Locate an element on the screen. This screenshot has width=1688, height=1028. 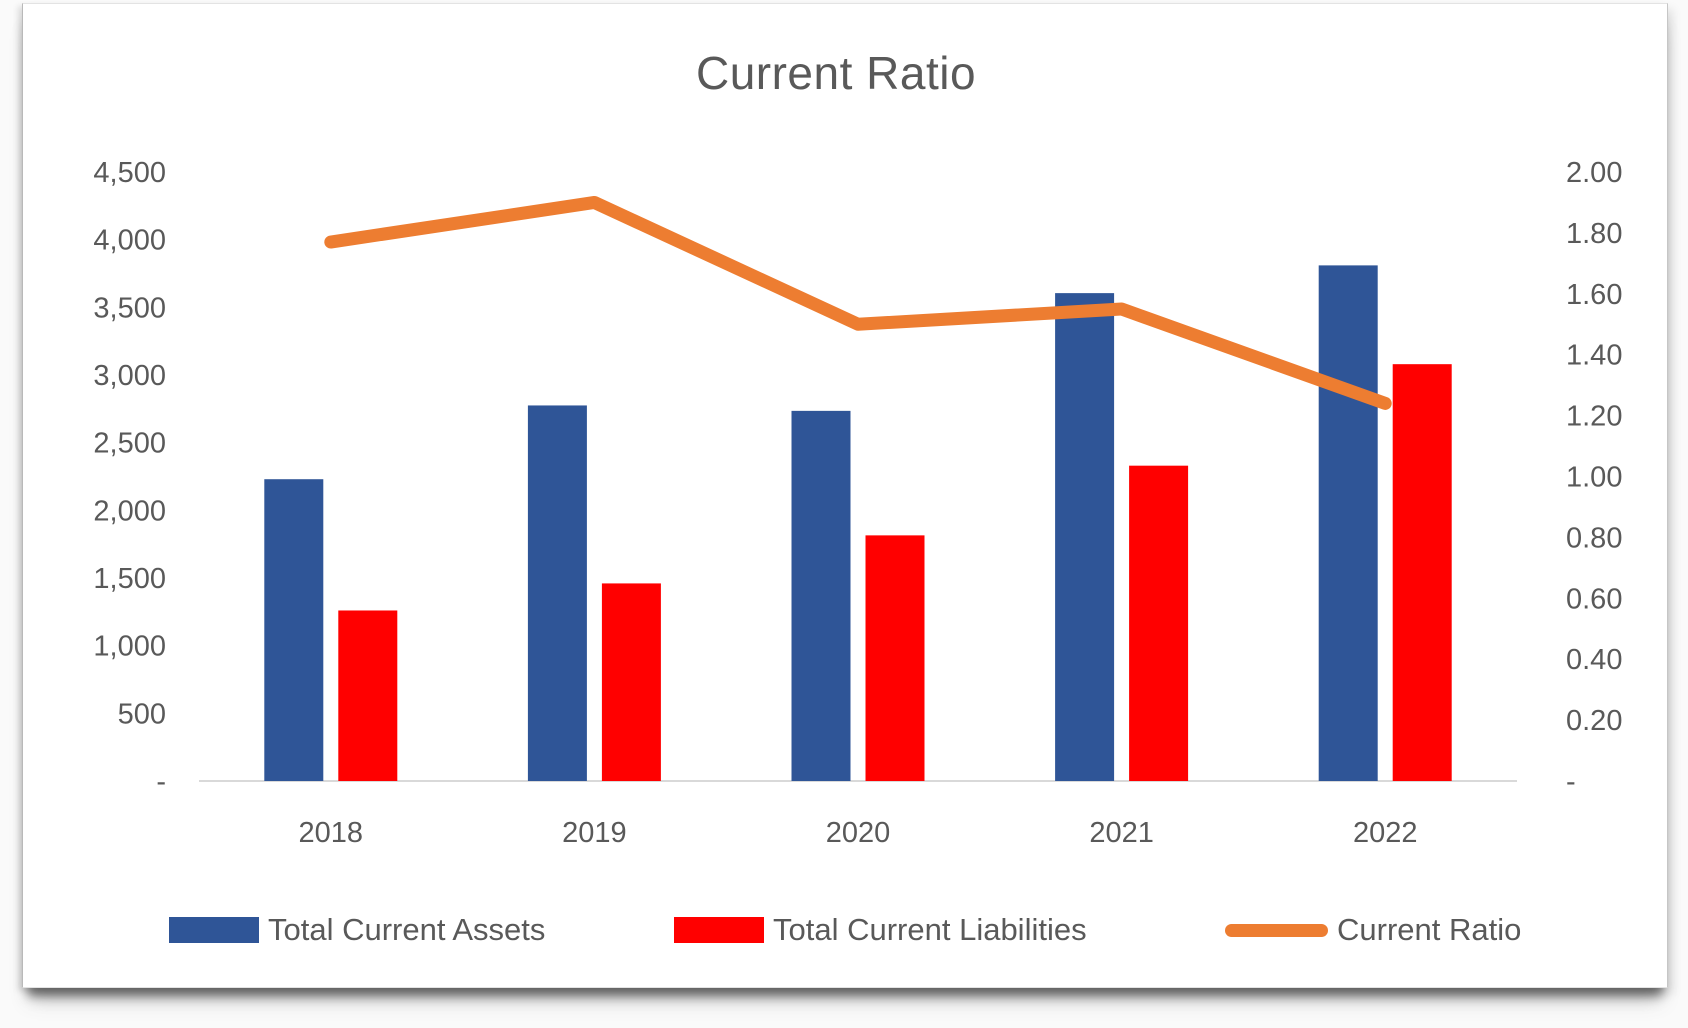
legend-item-total-current-assets: Total Current Assets is located at coordinates (357, 930).